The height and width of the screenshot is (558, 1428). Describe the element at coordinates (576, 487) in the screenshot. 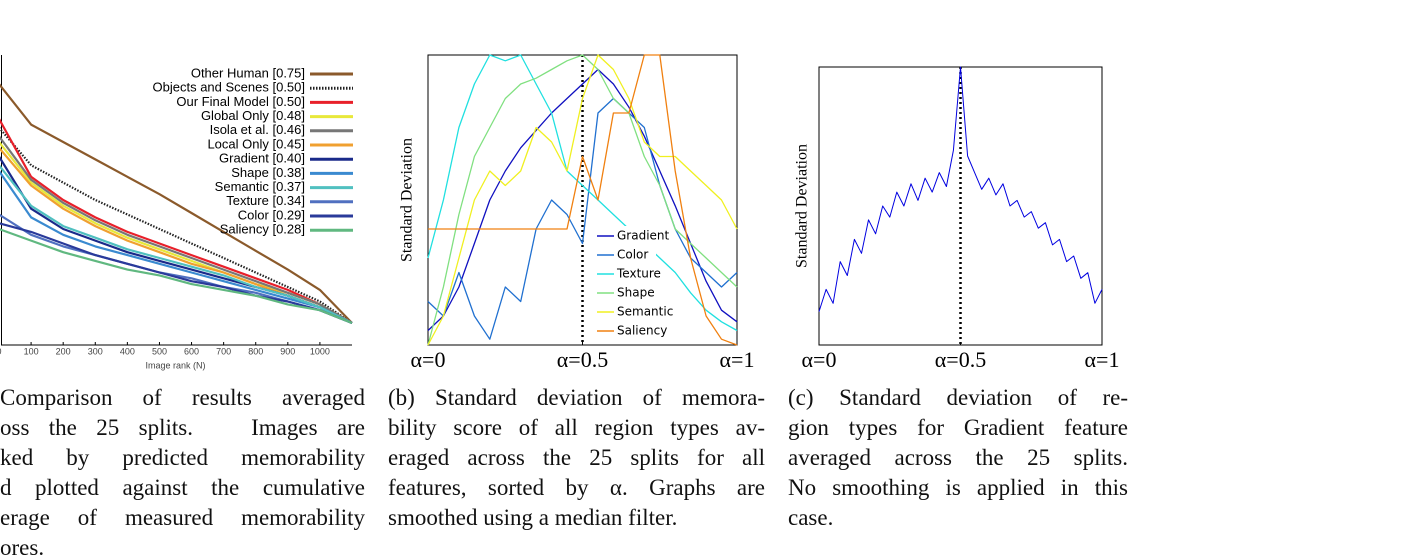

I see `caption-line: features, sorted by α. Graphs are` at that location.